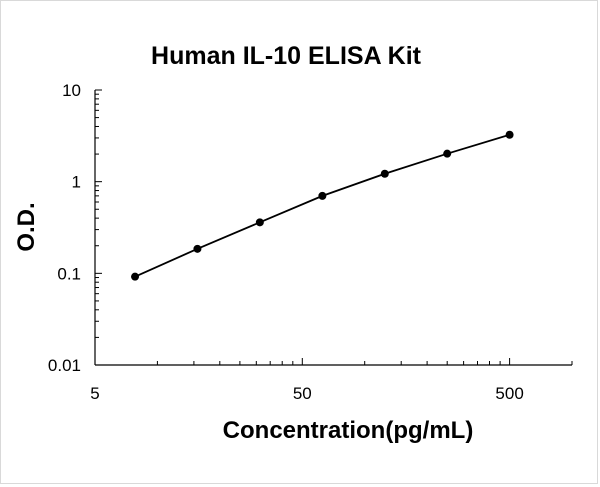  What do you see at coordinates (286, 56) in the screenshot?
I see `chart-title: Human IL-10 ELISA Kit` at bounding box center [286, 56].